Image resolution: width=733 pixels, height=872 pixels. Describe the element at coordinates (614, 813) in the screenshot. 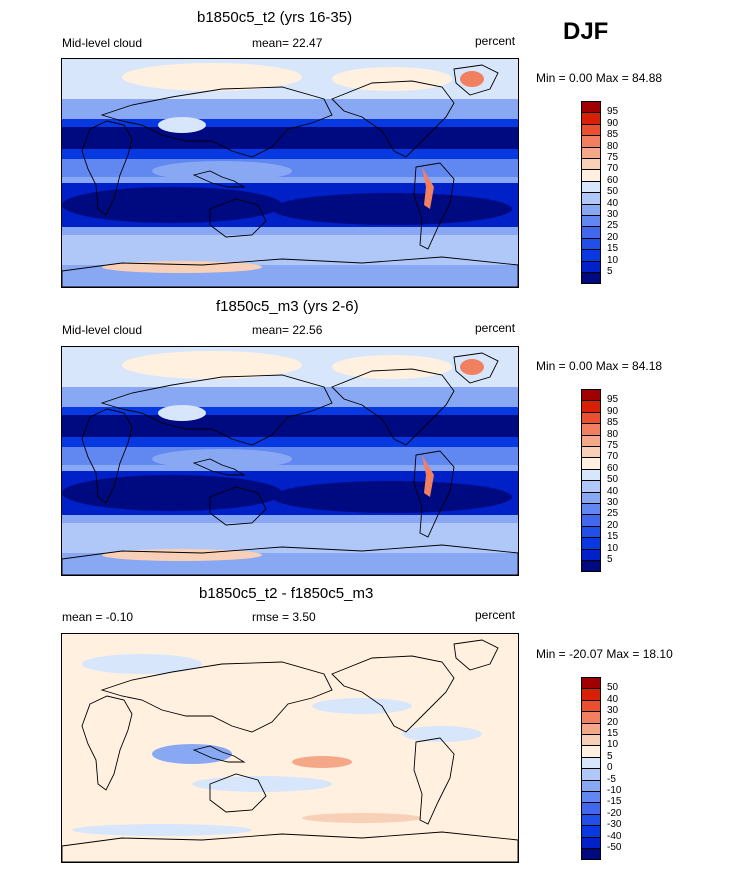

I see `colorbar-tick-label: -20` at that location.